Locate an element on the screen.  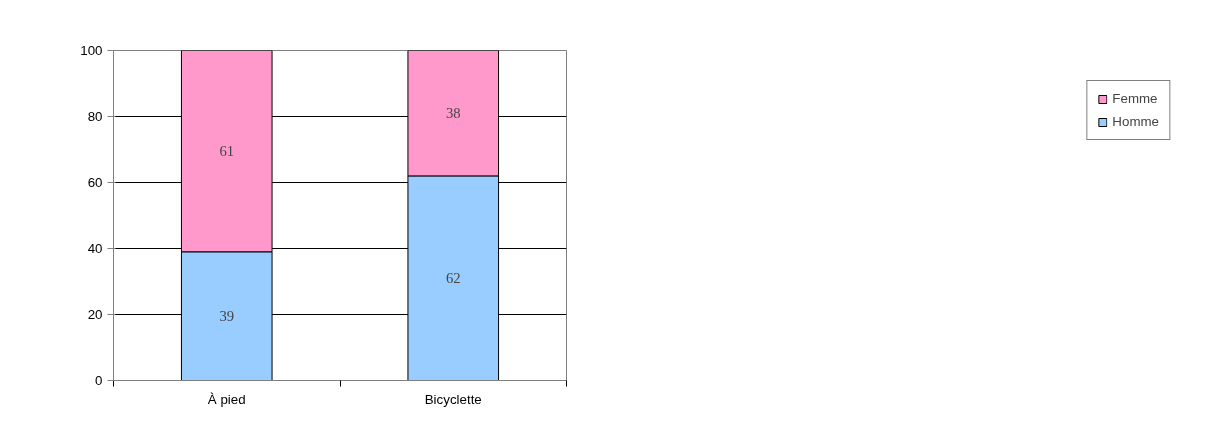
legend-label: Femme is located at coordinates (1135, 98).